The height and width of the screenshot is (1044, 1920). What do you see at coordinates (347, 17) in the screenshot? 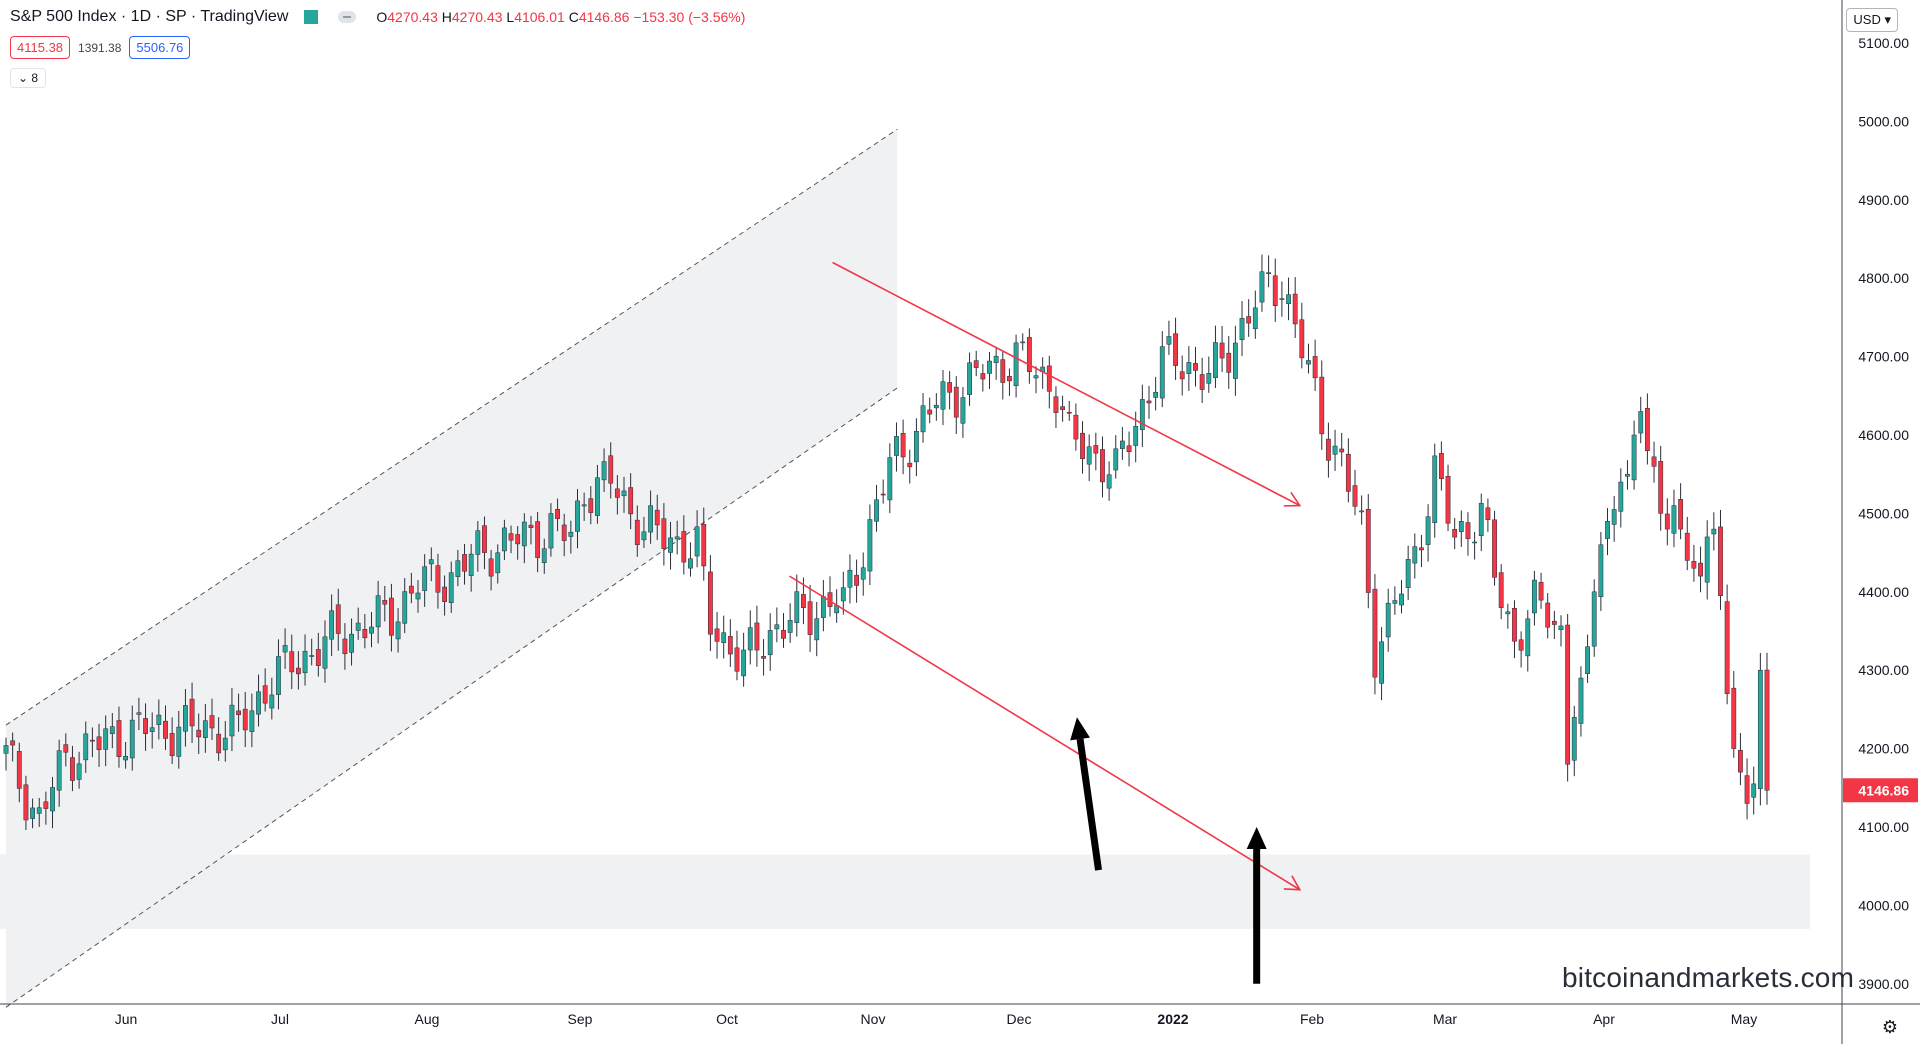
I see `eye-icon` at bounding box center [347, 17].